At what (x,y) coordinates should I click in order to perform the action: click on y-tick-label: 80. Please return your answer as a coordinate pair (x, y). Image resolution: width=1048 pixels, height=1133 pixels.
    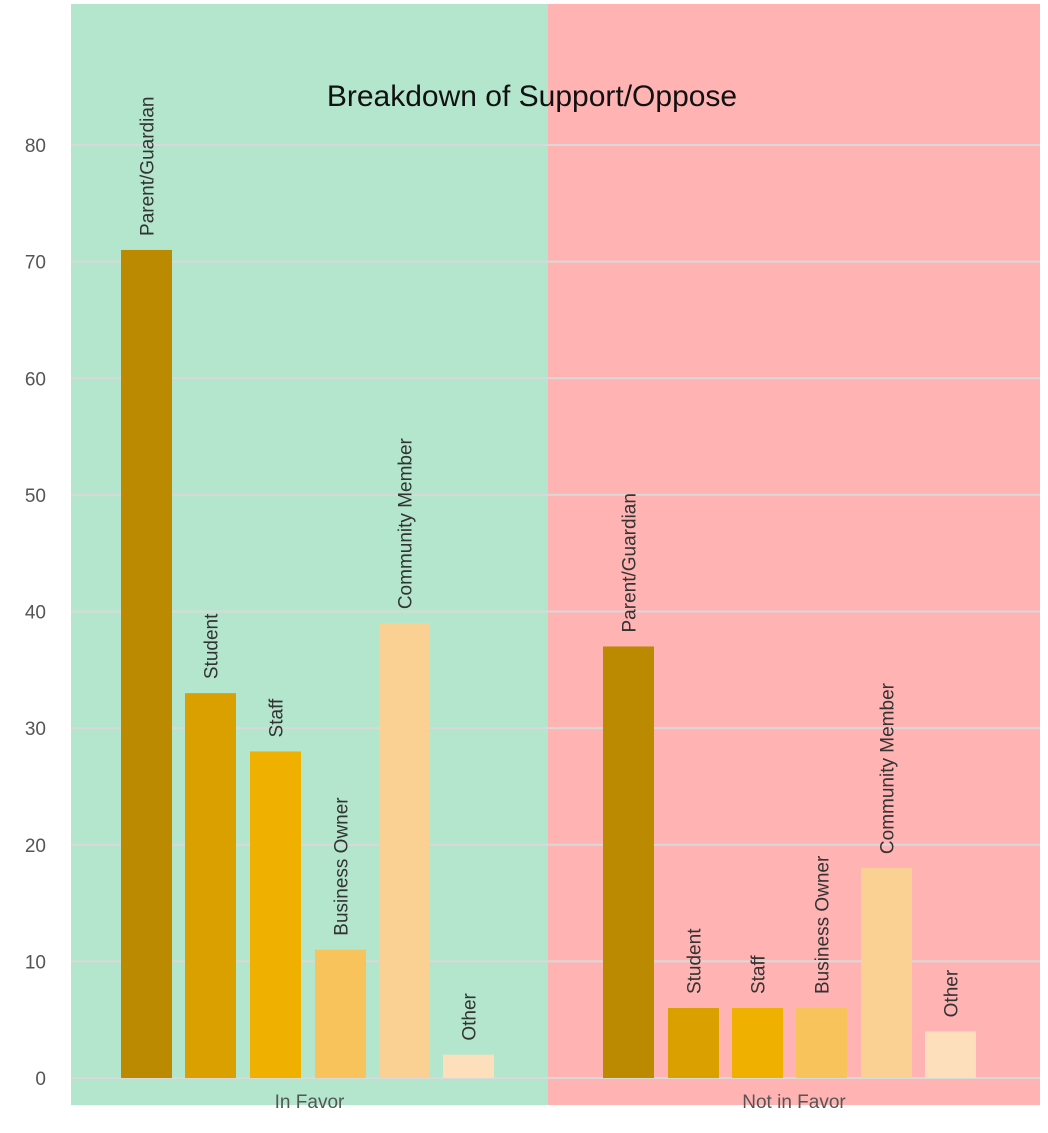
    Looking at the image, I should click on (35, 146).